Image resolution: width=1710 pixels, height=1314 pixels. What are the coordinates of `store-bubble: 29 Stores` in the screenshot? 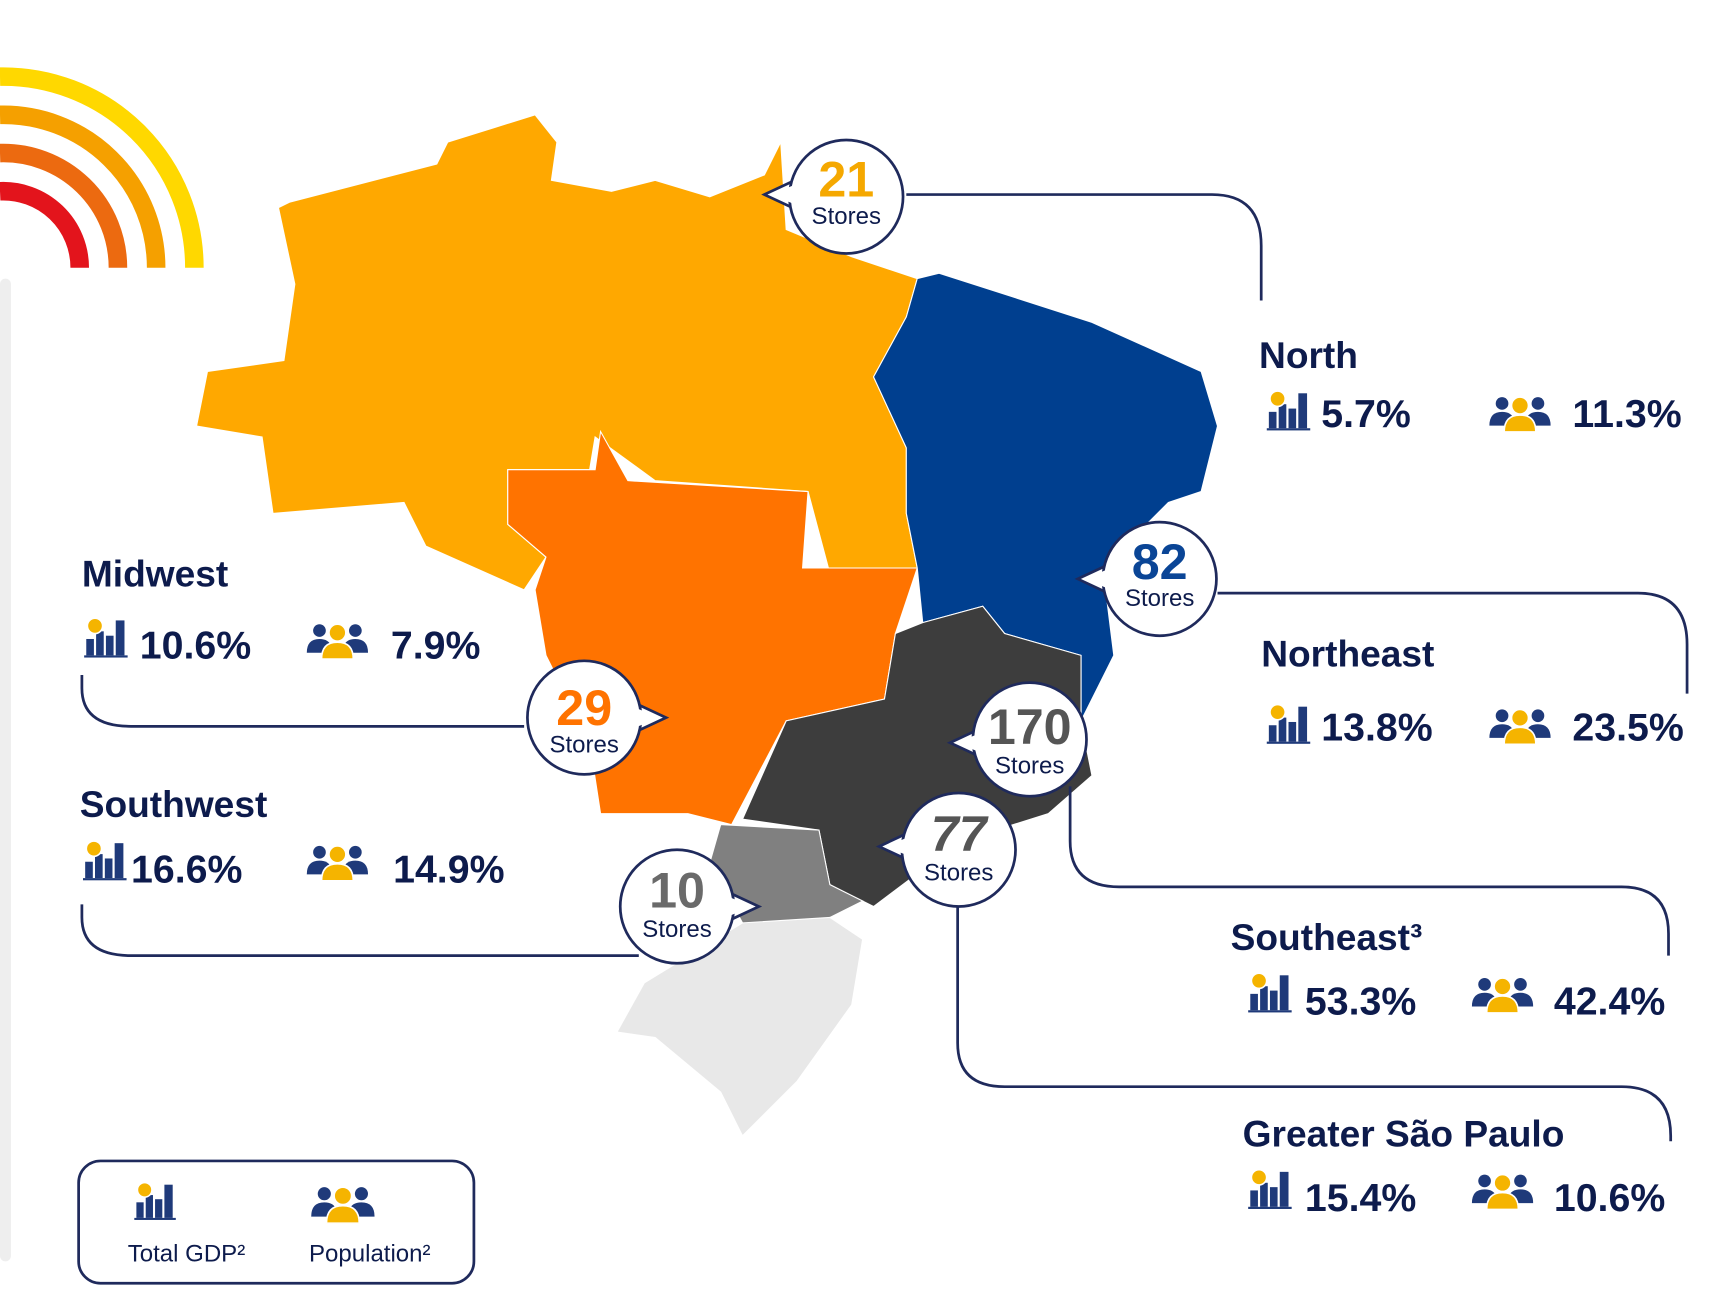 It's located at (598, 717).